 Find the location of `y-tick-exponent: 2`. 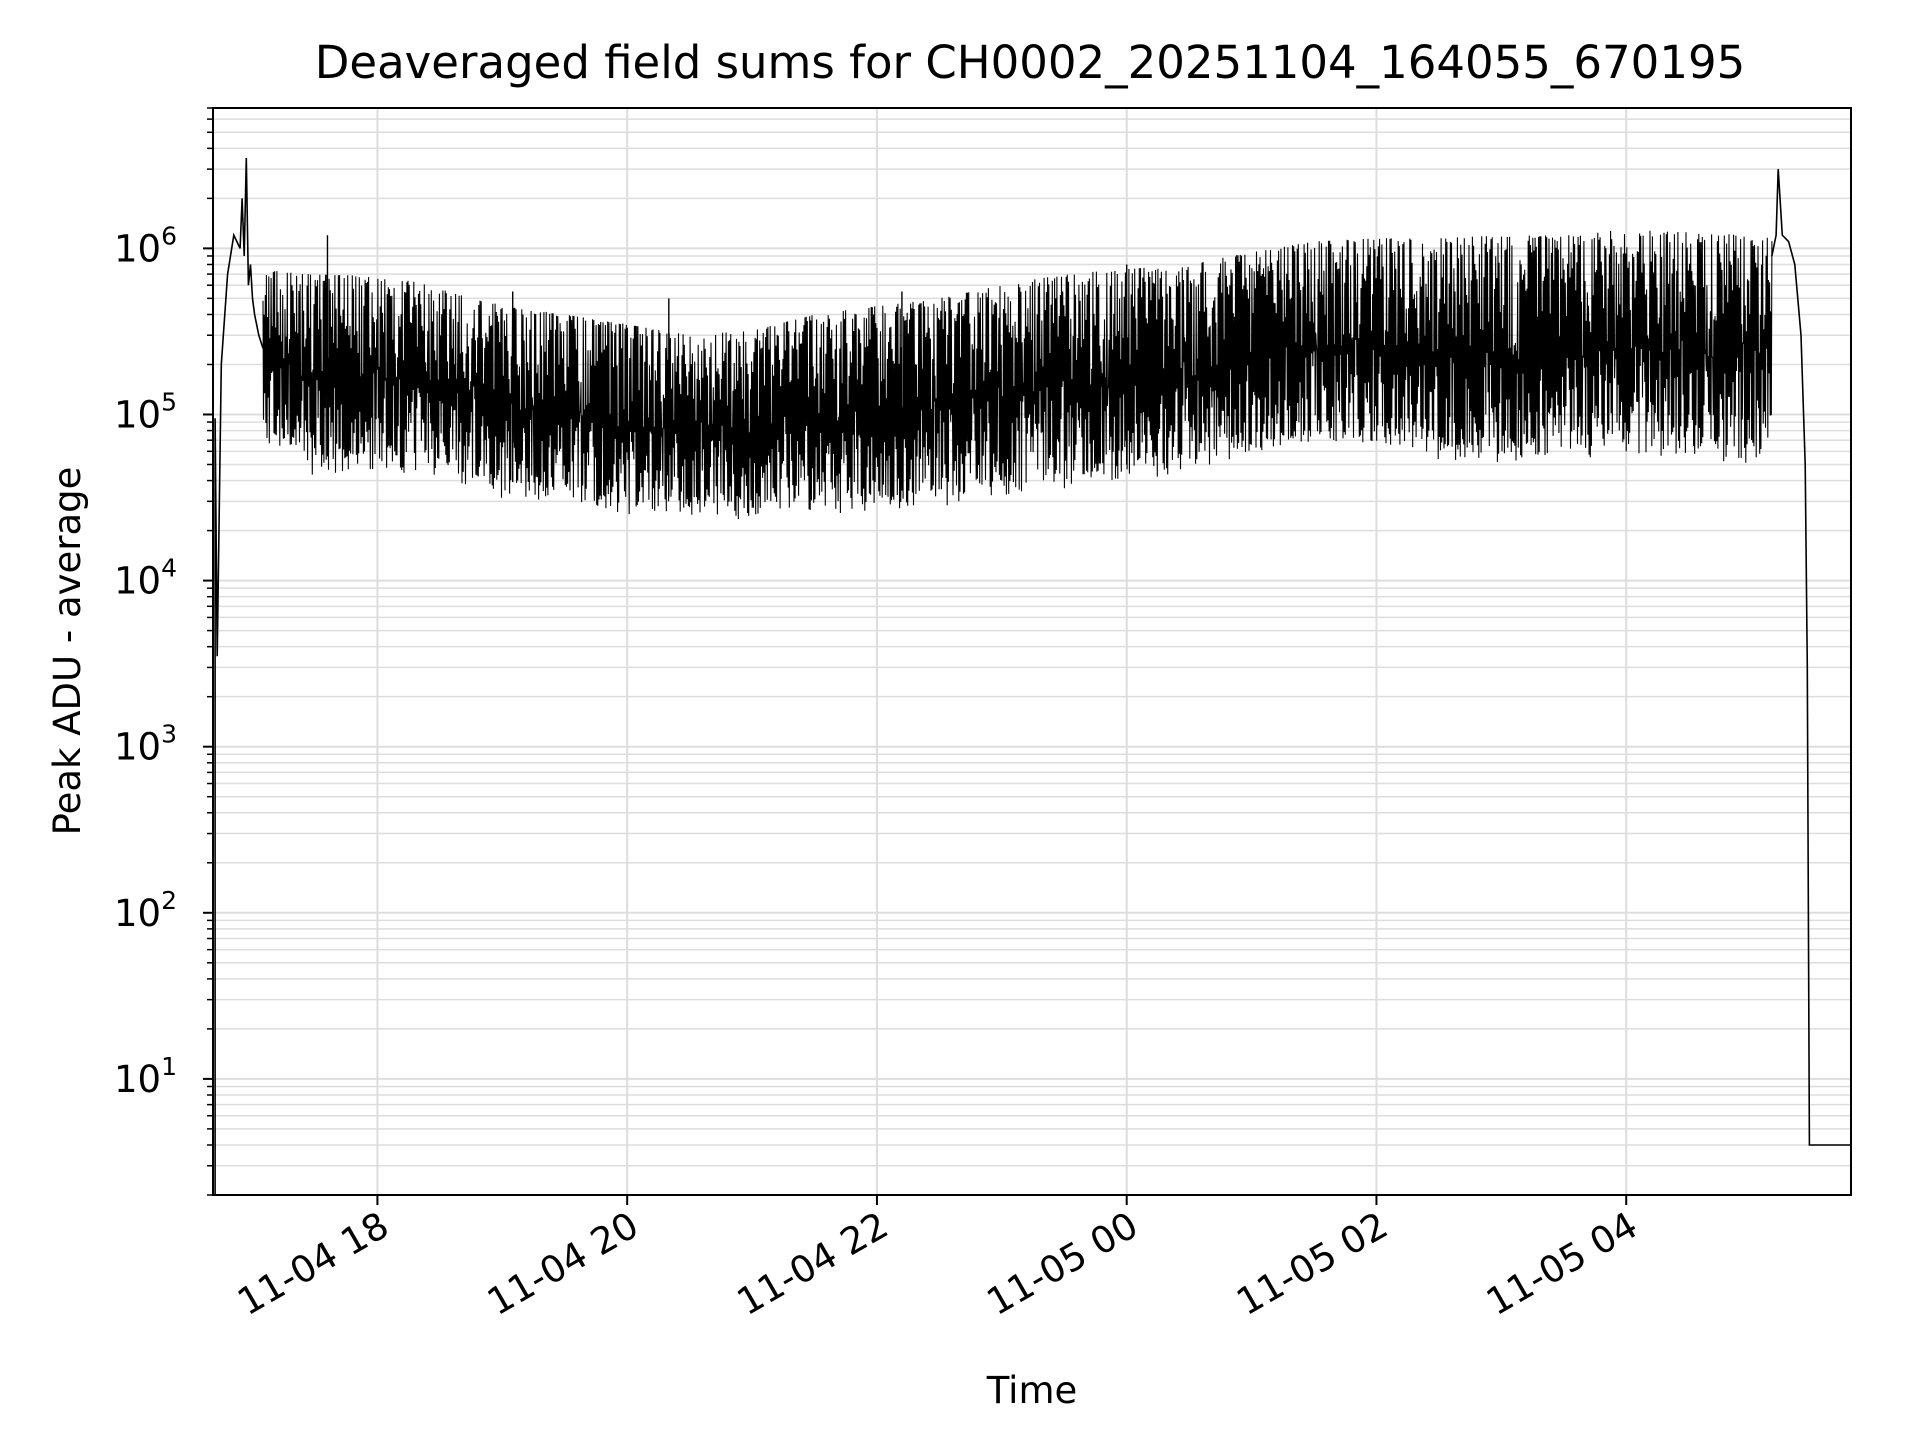

y-tick-exponent: 2 is located at coordinates (169, 900).